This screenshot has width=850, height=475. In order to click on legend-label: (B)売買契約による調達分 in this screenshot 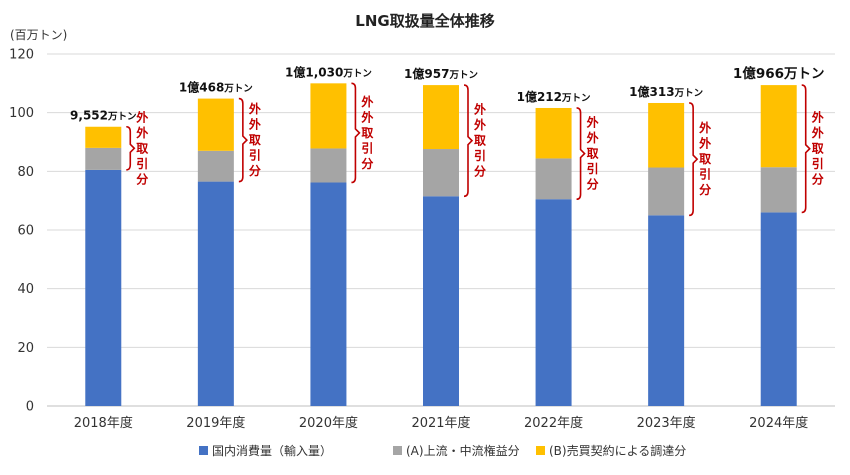, I will do `click(617, 450)`.